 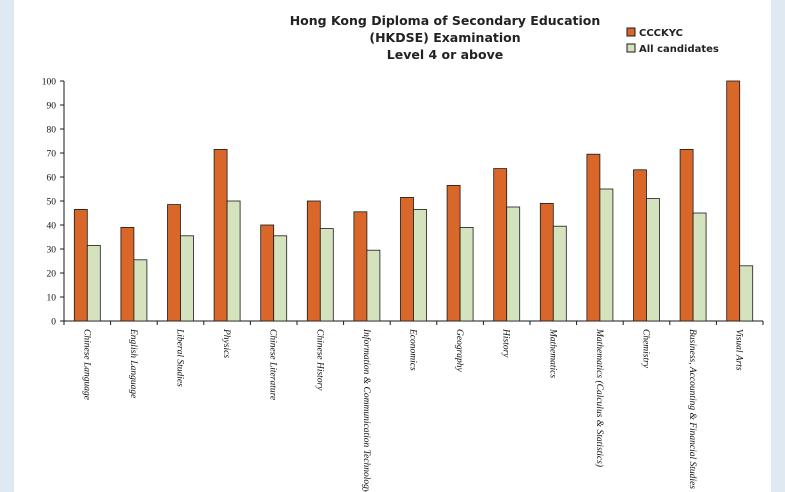 I want to click on x-label-economics: Economics, so click(x=413, y=349).